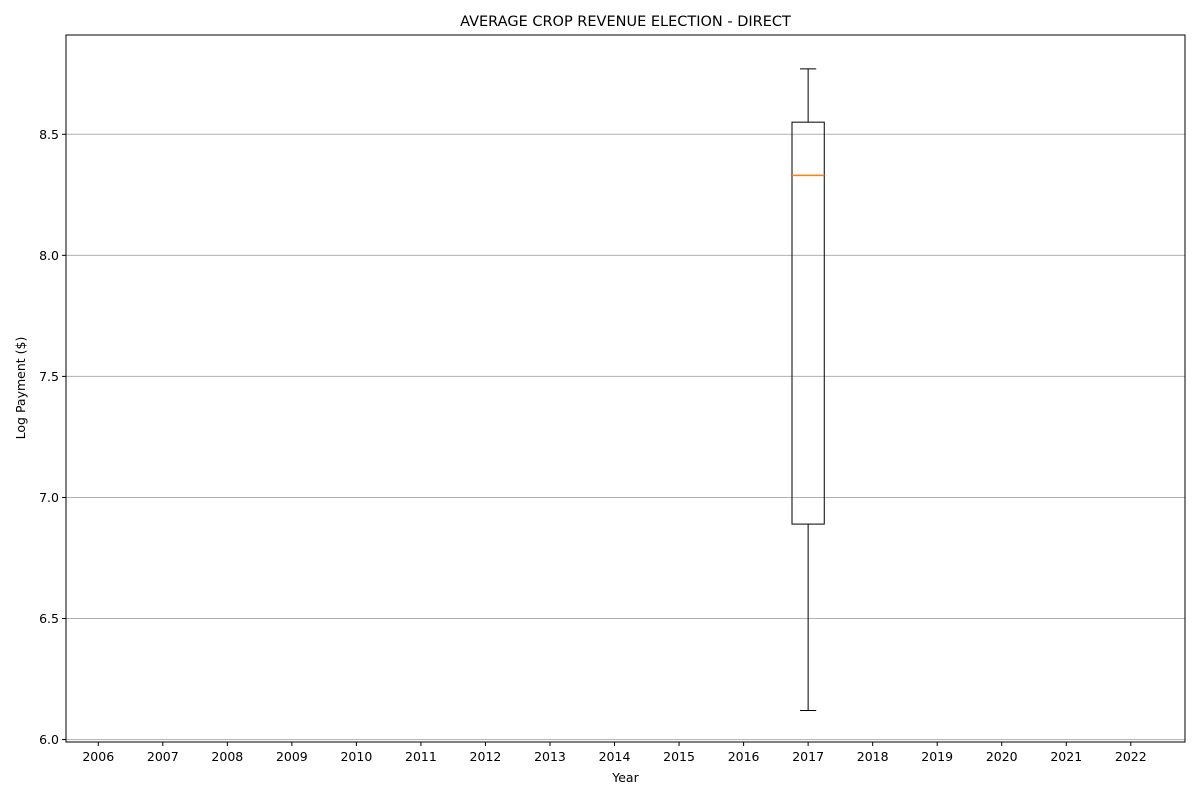  I want to click on y-tick-label: 8.5, so click(49, 134).